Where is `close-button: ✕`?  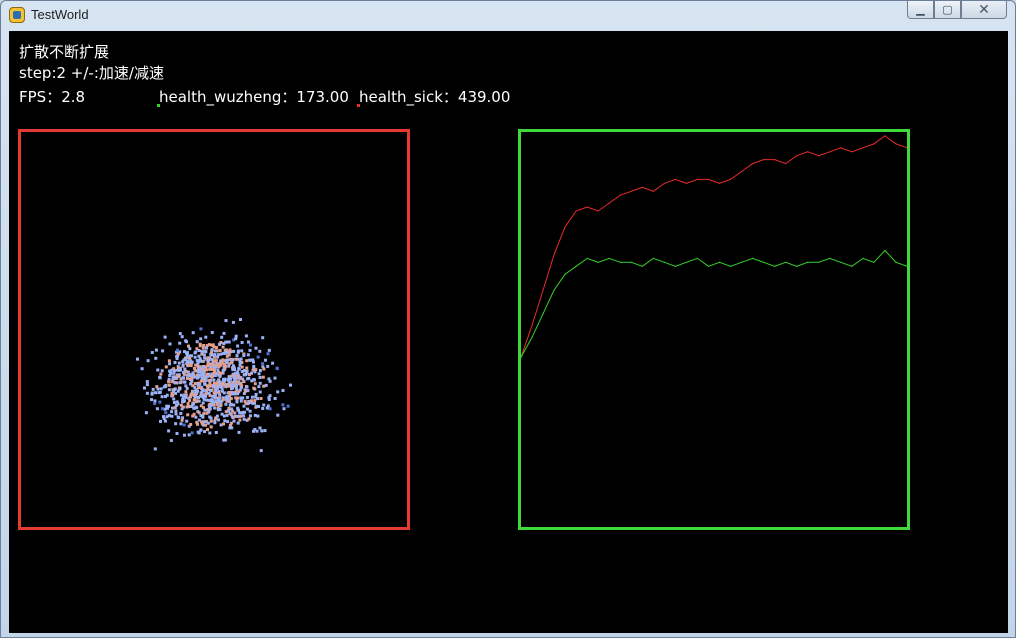
close-button: ✕ is located at coordinates (984, 10).